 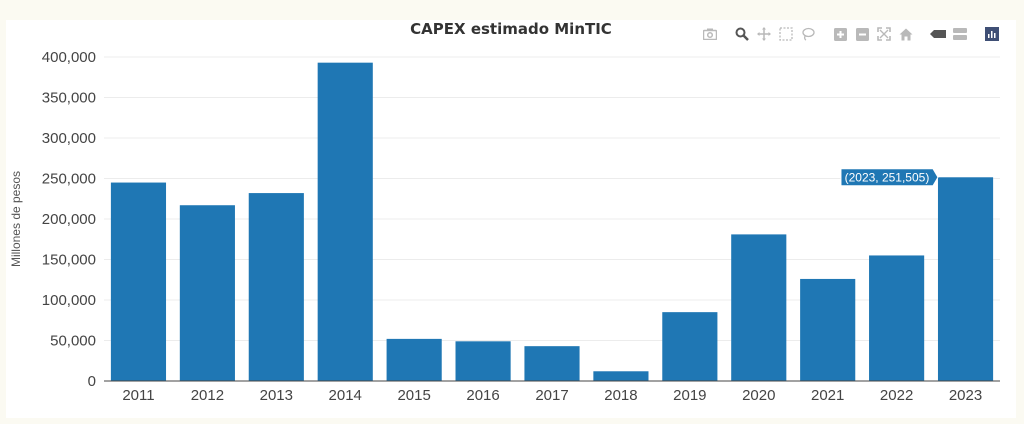 I want to click on hover-tooltip: (2023, 251,505), so click(x=889, y=177).